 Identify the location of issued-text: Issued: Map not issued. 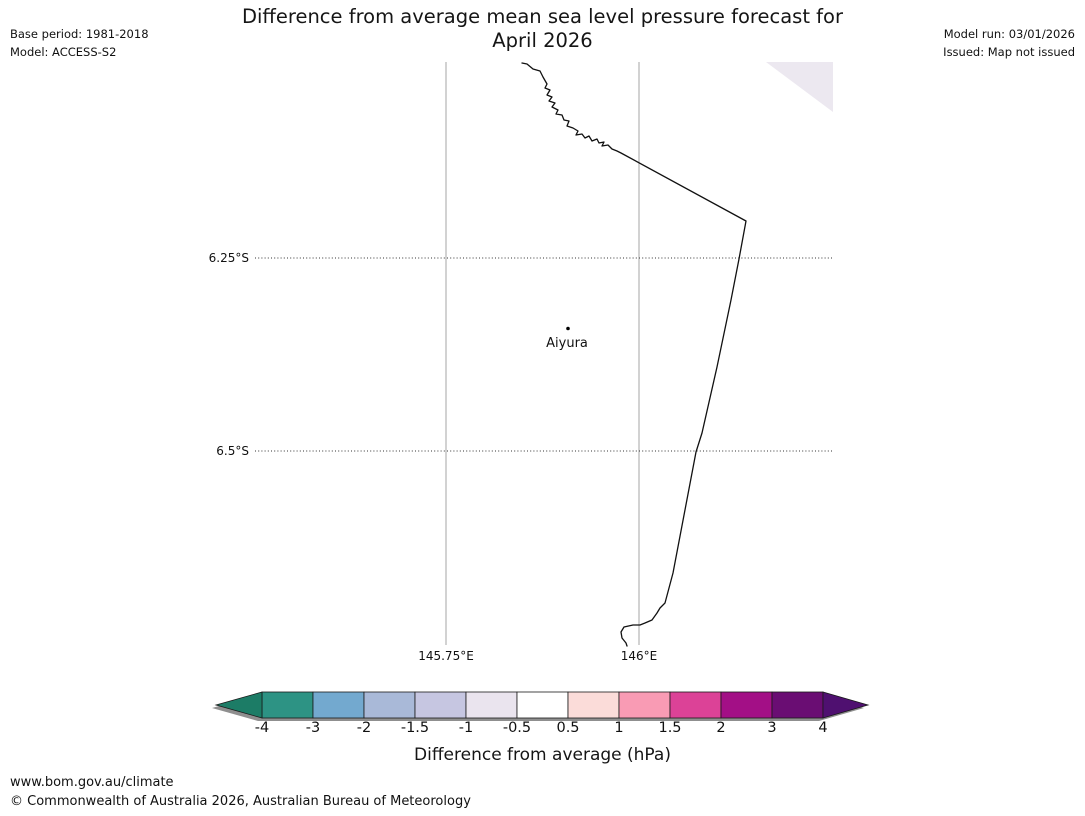
(1009, 51).